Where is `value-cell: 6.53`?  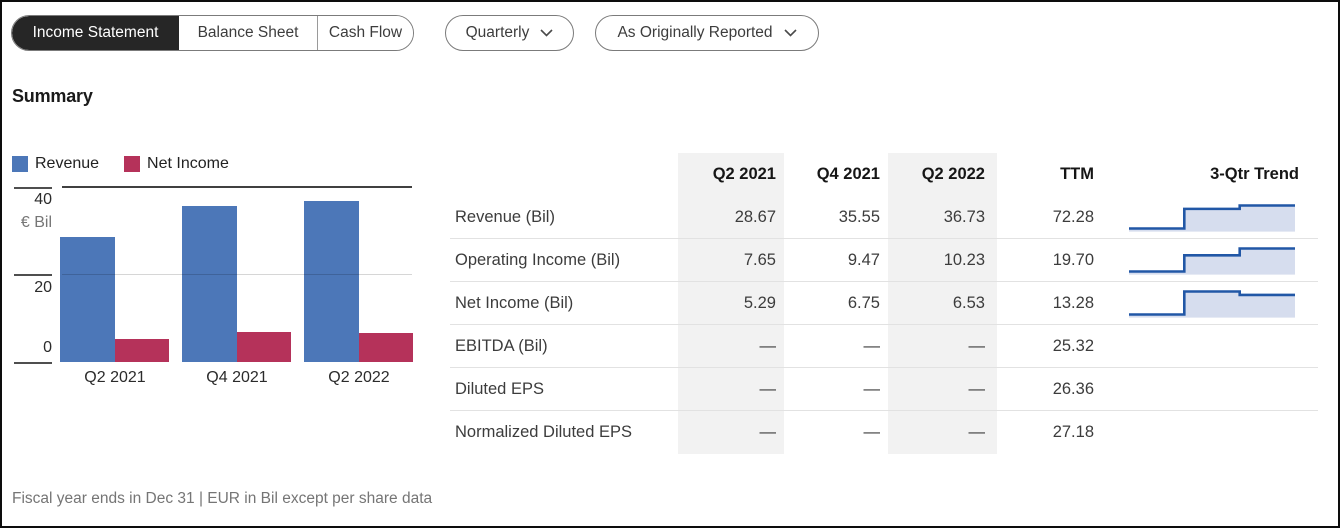
value-cell: 6.53 is located at coordinates (968, 302).